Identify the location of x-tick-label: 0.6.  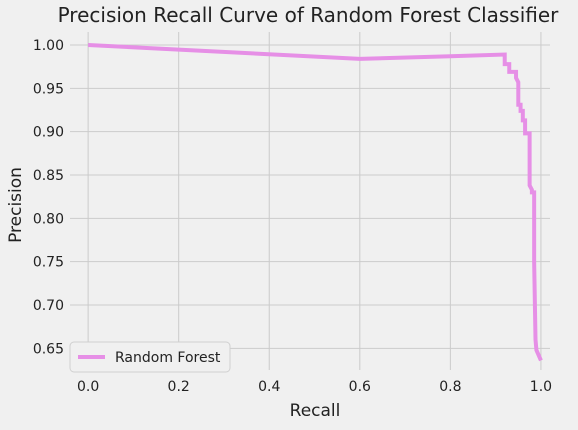
(360, 387).